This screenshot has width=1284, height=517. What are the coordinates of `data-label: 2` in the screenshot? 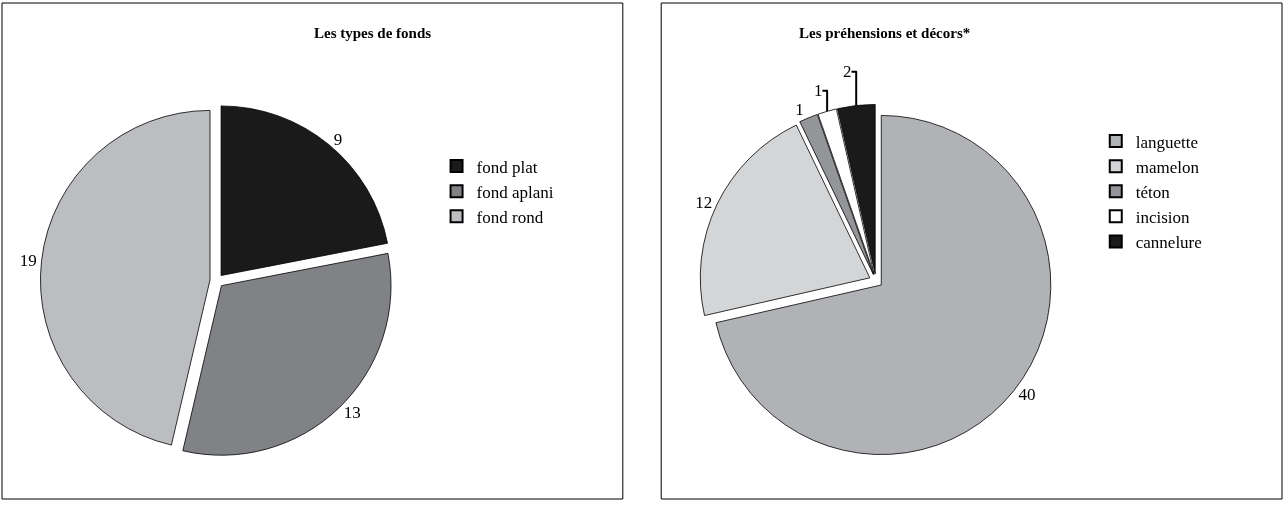 It's located at (847, 72).